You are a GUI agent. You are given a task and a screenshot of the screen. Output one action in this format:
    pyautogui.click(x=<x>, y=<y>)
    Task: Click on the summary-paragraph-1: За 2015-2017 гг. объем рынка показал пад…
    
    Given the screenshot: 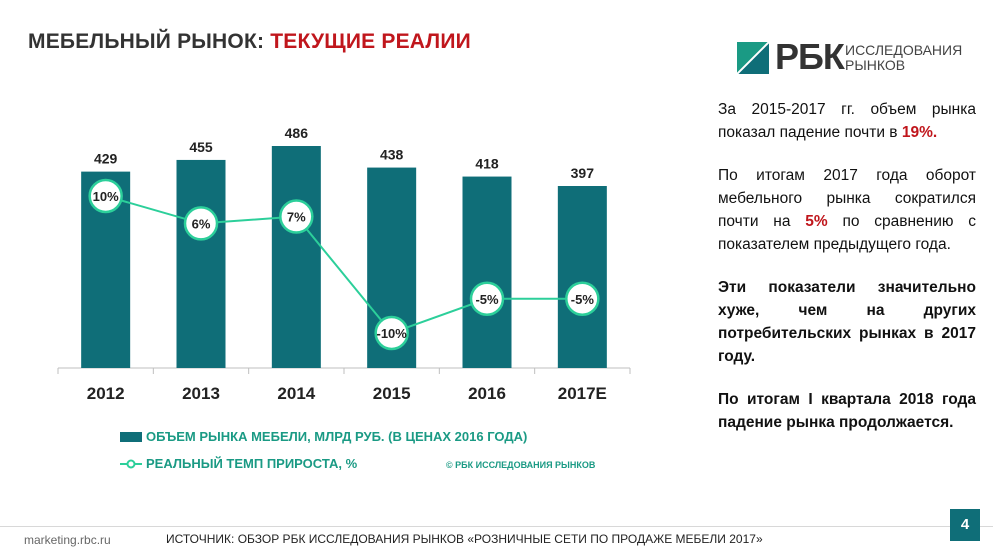 What is the action you would take?
    pyautogui.click(x=847, y=121)
    